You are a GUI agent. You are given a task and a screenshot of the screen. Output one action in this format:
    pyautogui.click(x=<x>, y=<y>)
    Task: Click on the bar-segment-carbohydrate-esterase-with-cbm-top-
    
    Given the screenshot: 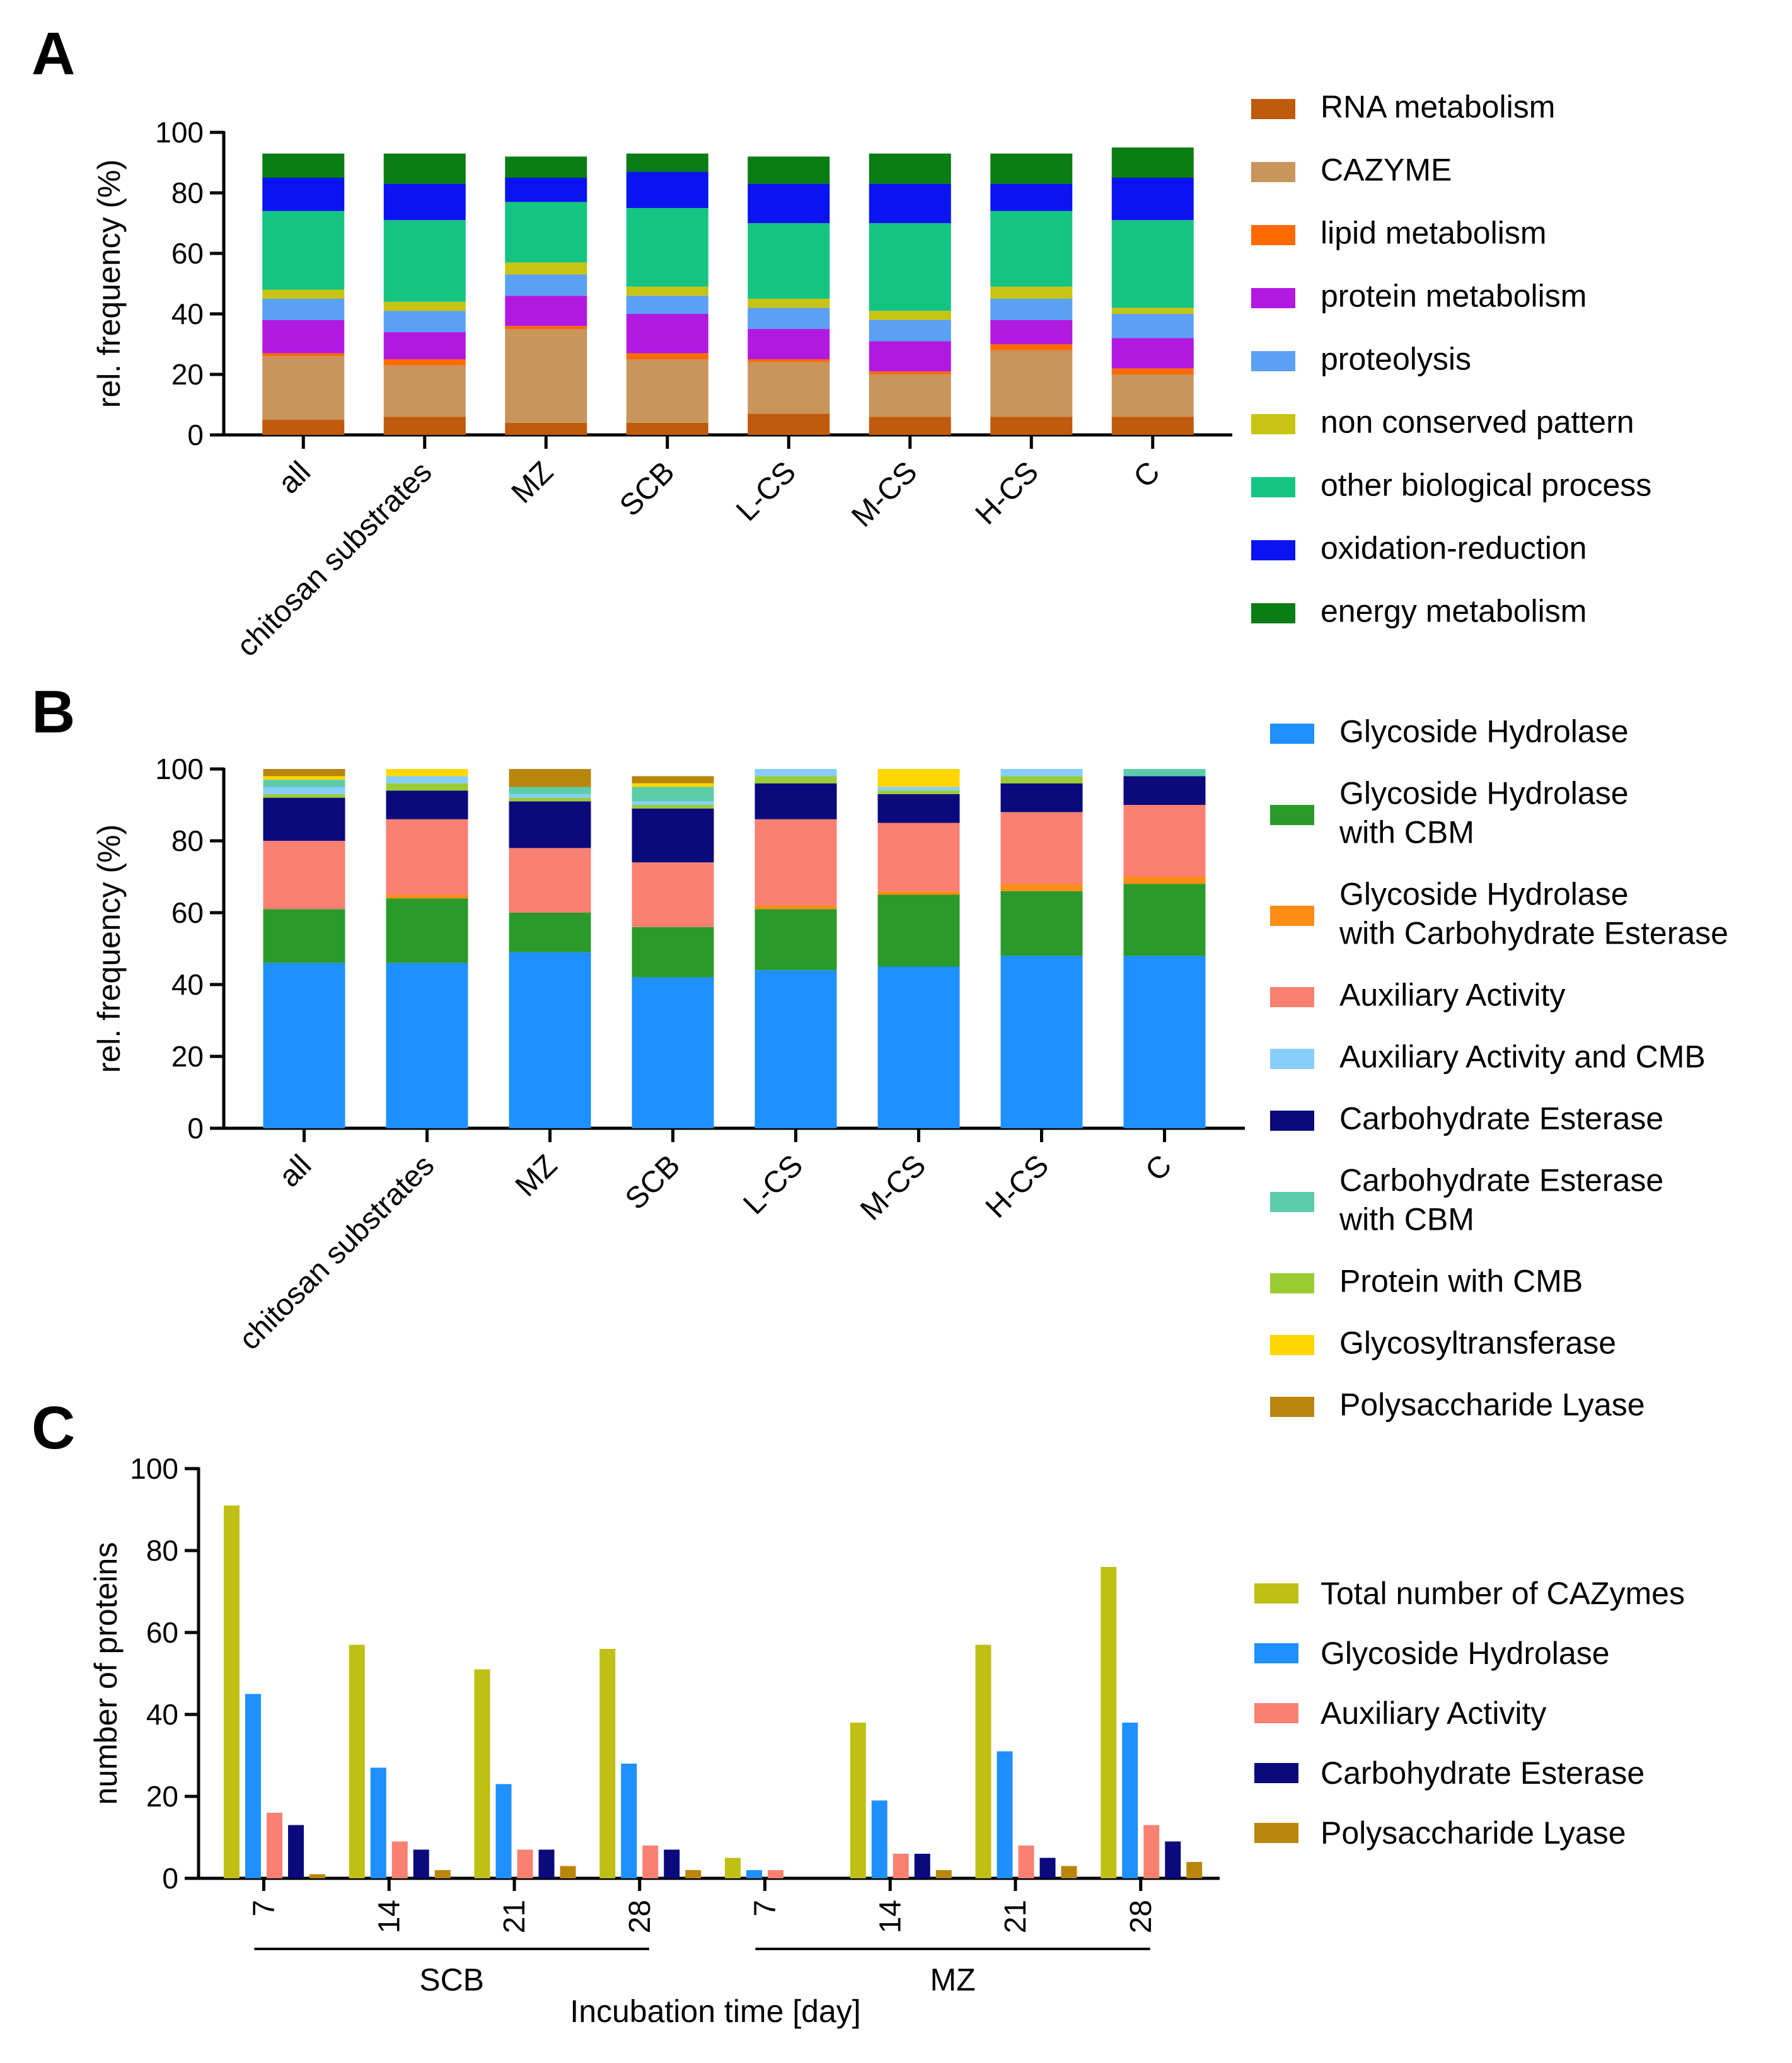 What is the action you would take?
    pyautogui.click(x=304, y=783)
    